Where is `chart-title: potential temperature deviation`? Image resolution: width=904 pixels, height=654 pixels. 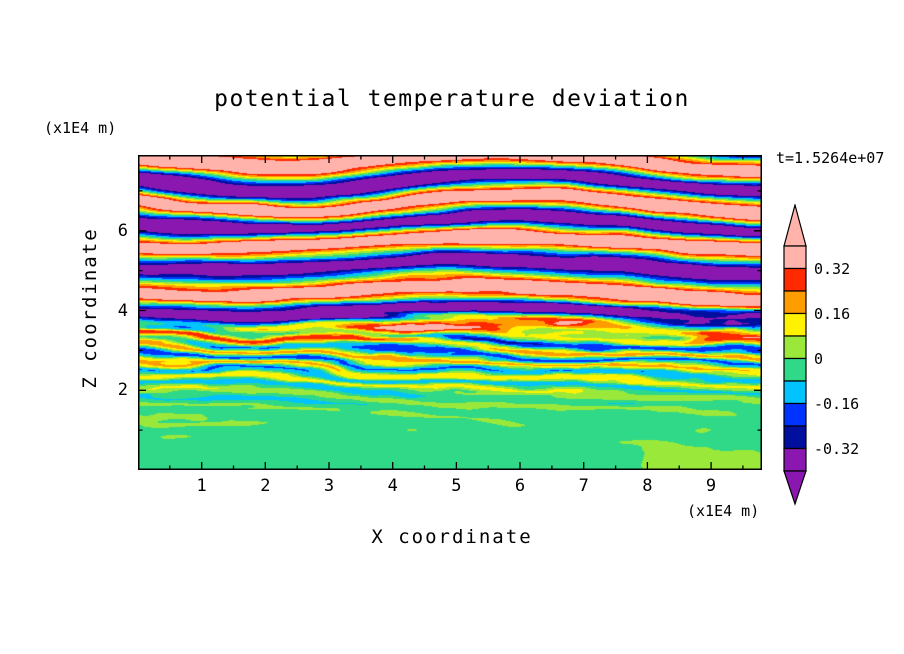
chart-title: potential temperature deviation is located at coordinates (452, 99).